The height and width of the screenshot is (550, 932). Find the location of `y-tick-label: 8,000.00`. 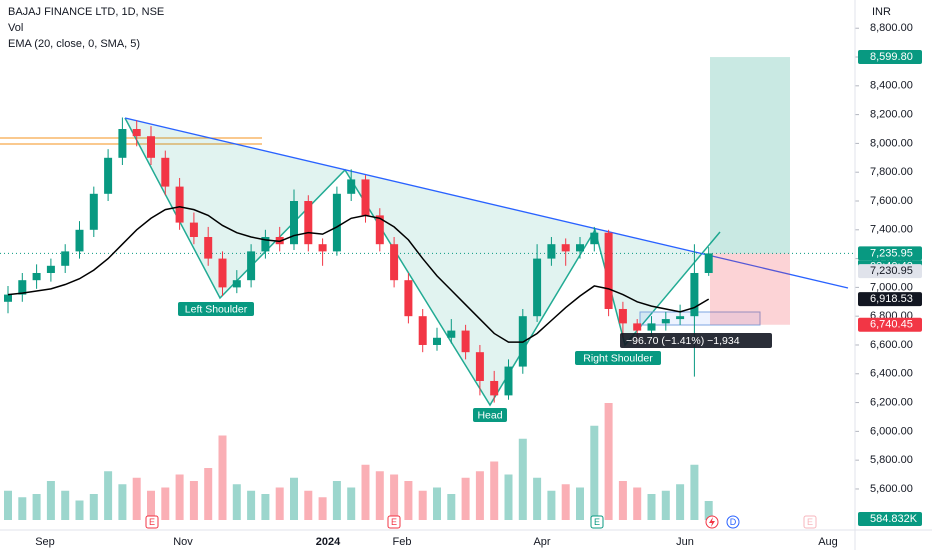

y-tick-label: 8,000.00 is located at coordinates (891, 143).